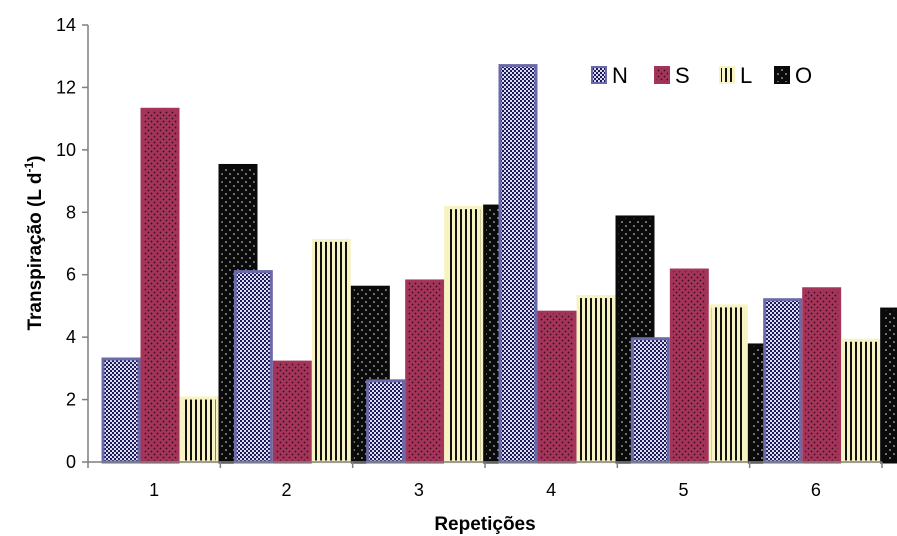 Image resolution: width=897 pixels, height=536 pixels. I want to click on legend-swatch-O, so click(782, 75).